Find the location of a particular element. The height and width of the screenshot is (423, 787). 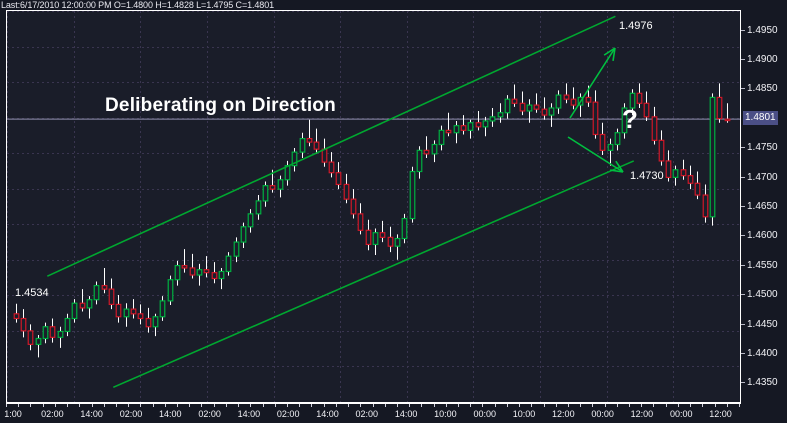

price-tick-label: 1.4750 is located at coordinates (759, 148).